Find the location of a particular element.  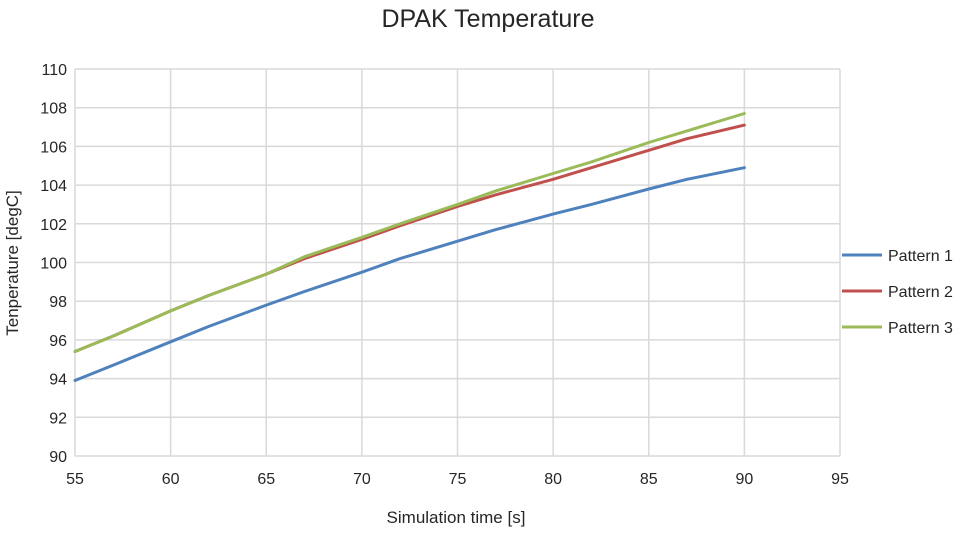

x-tick-label: 90 is located at coordinates (744, 479).